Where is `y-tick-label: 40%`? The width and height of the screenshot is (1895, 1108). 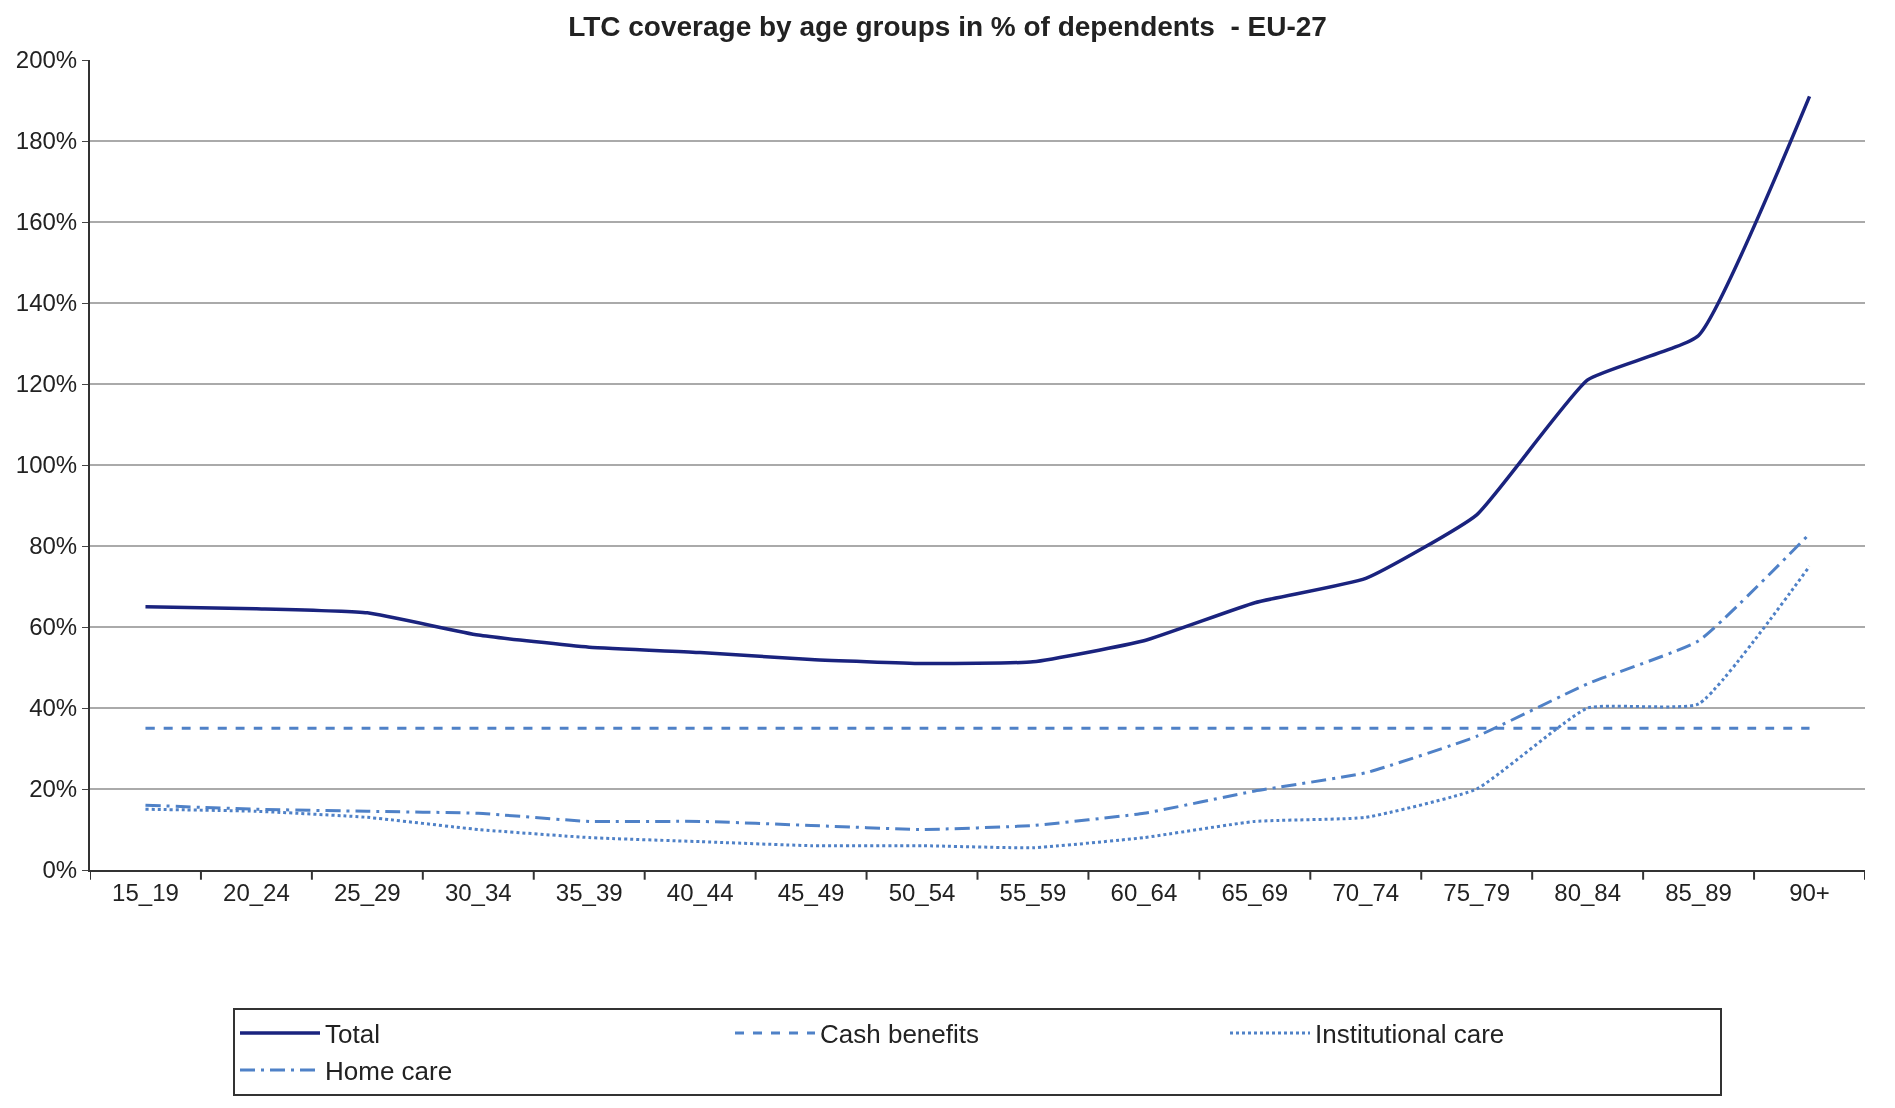
y-tick-label: 40% is located at coordinates (53, 708).